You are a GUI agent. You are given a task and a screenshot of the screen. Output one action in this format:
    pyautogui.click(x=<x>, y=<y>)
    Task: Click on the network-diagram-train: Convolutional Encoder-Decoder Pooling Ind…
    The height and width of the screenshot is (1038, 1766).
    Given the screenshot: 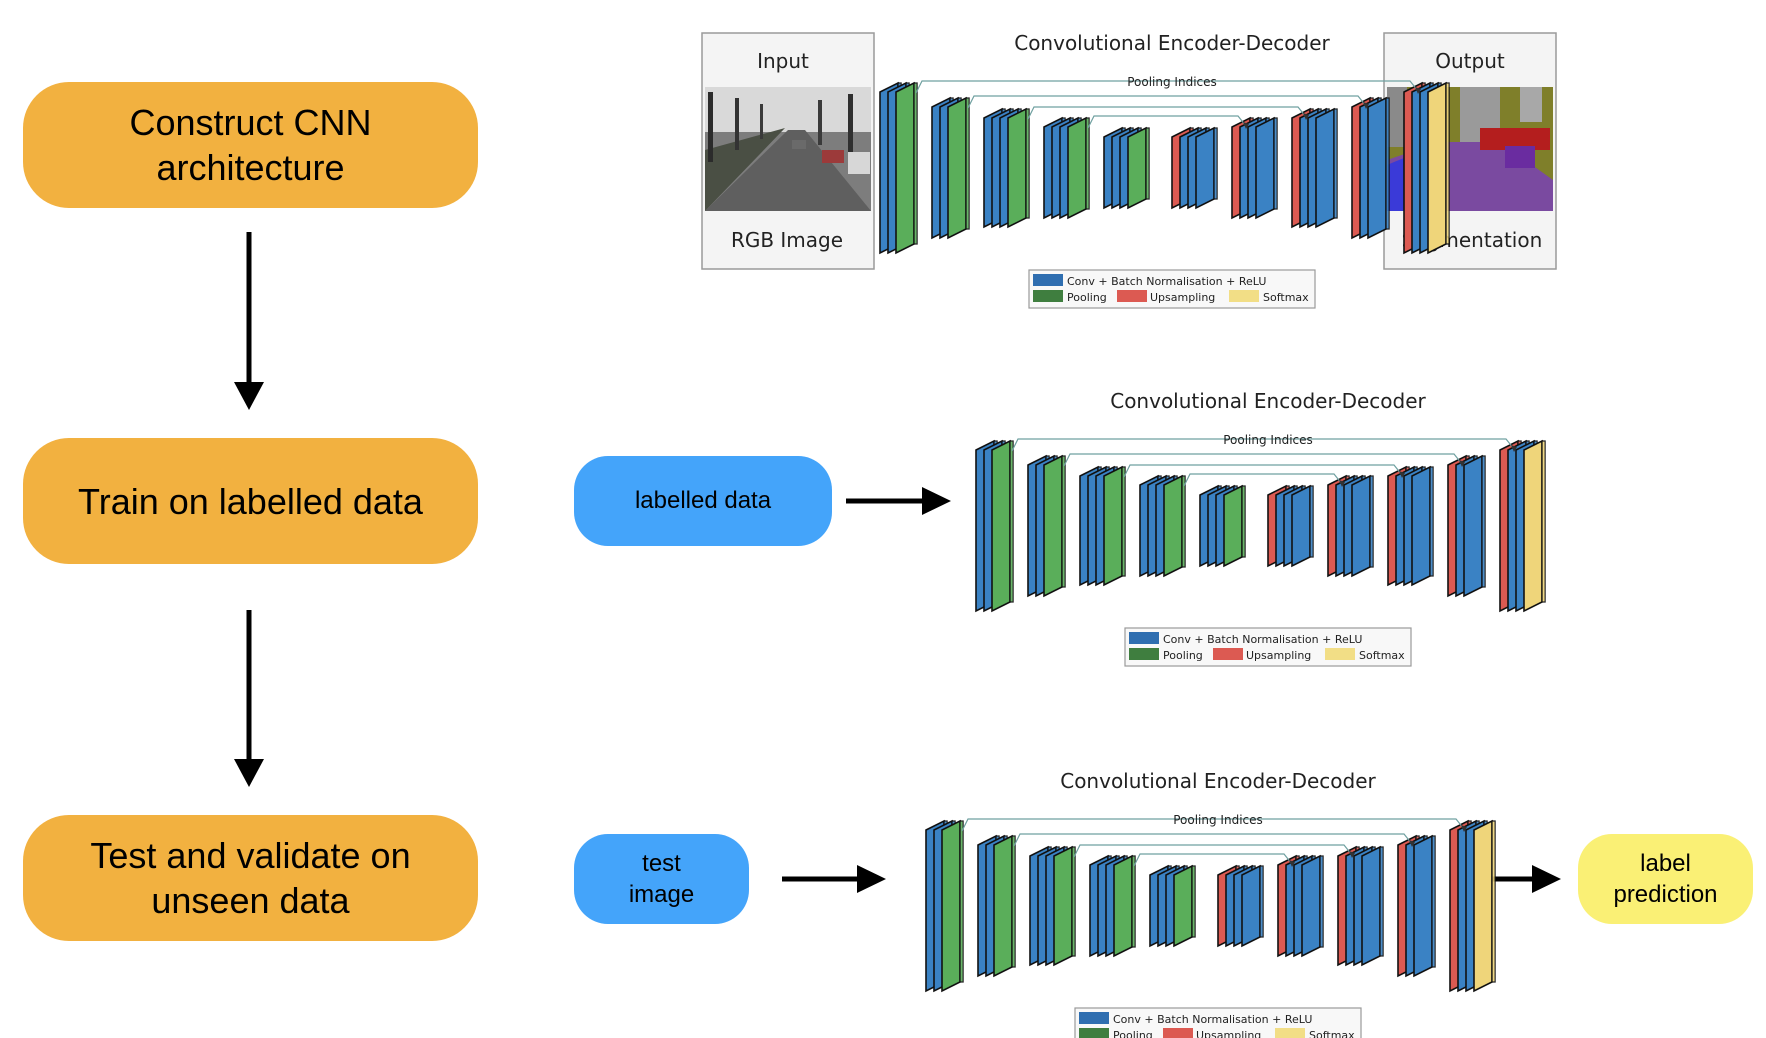 What is the action you would take?
    pyautogui.click(x=1260, y=528)
    